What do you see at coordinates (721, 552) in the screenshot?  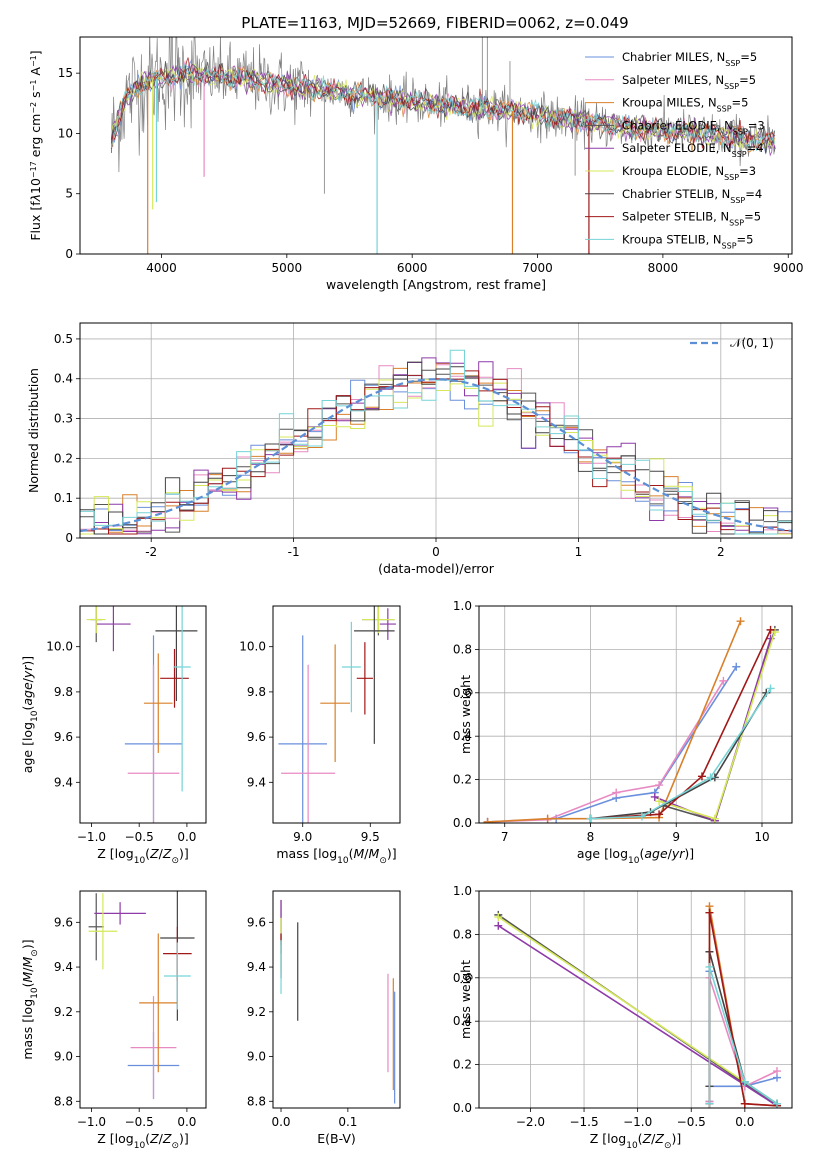 I see `x-tick-label: 2` at bounding box center [721, 552].